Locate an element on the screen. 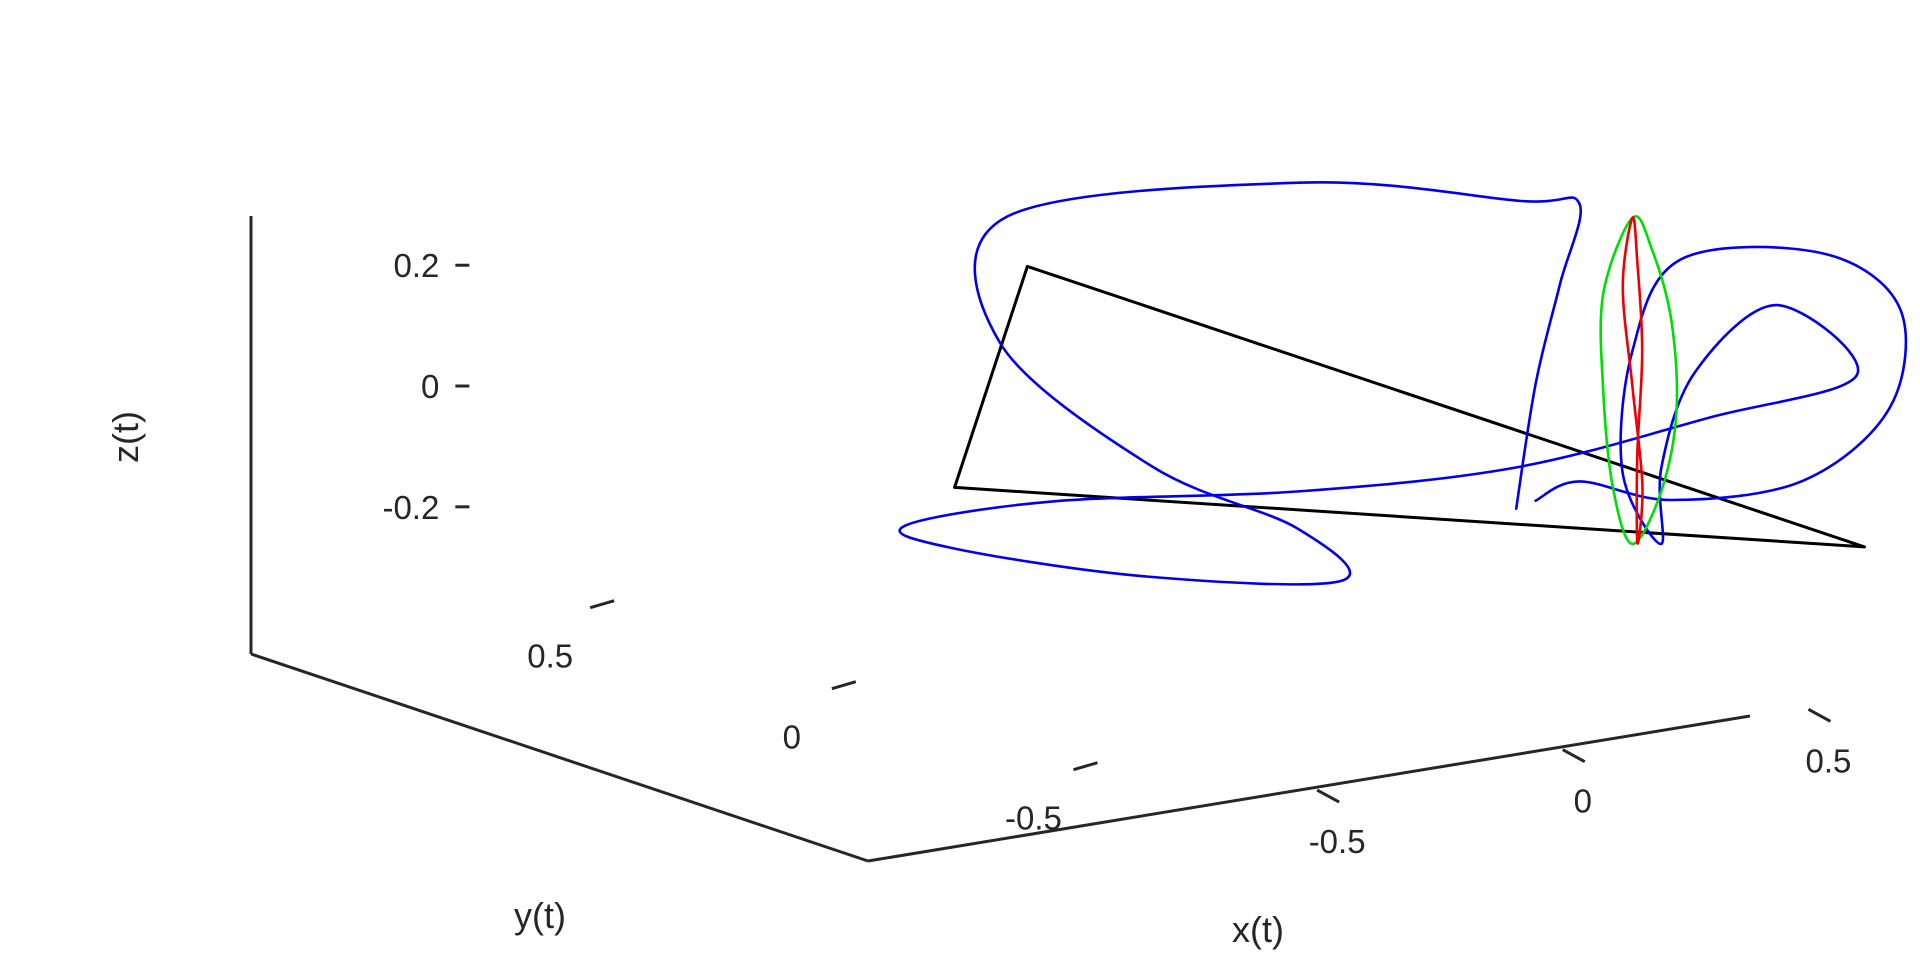 This screenshot has height=963, width=1920. x-axis-label: x(t) is located at coordinates (1258, 929).